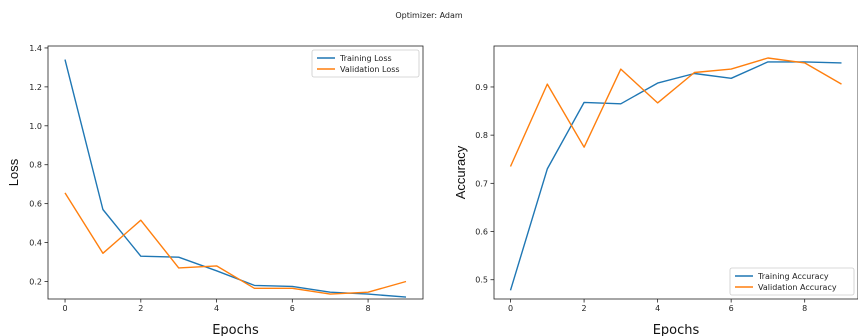  What do you see at coordinates (35, 87) in the screenshot?
I see `y-tick-label: 1.2` at bounding box center [35, 87].